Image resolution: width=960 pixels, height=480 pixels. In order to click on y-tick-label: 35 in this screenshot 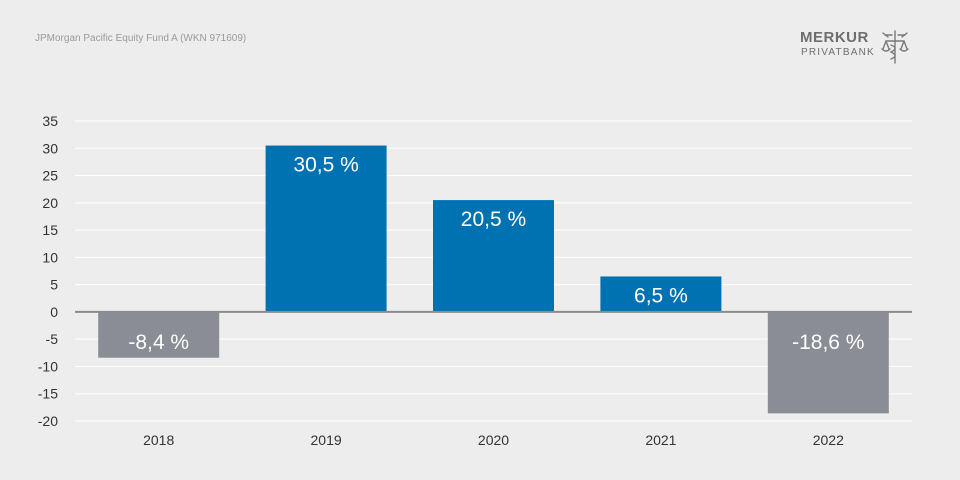, I will do `click(50, 121)`.